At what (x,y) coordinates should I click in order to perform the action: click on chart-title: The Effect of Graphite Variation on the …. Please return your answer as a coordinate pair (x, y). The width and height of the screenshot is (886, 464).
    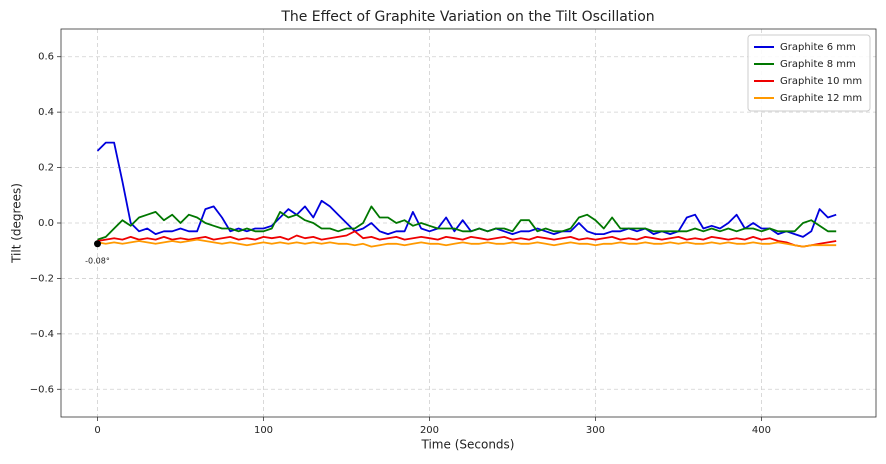
    Looking at the image, I should click on (467, 17).